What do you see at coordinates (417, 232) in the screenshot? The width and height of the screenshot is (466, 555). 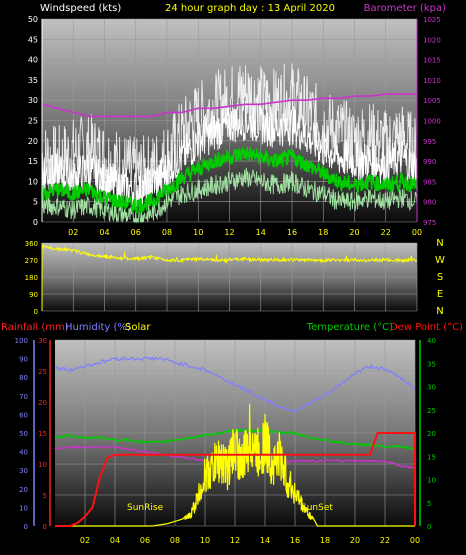 I see `wind-x-tick-label: 00` at bounding box center [417, 232].